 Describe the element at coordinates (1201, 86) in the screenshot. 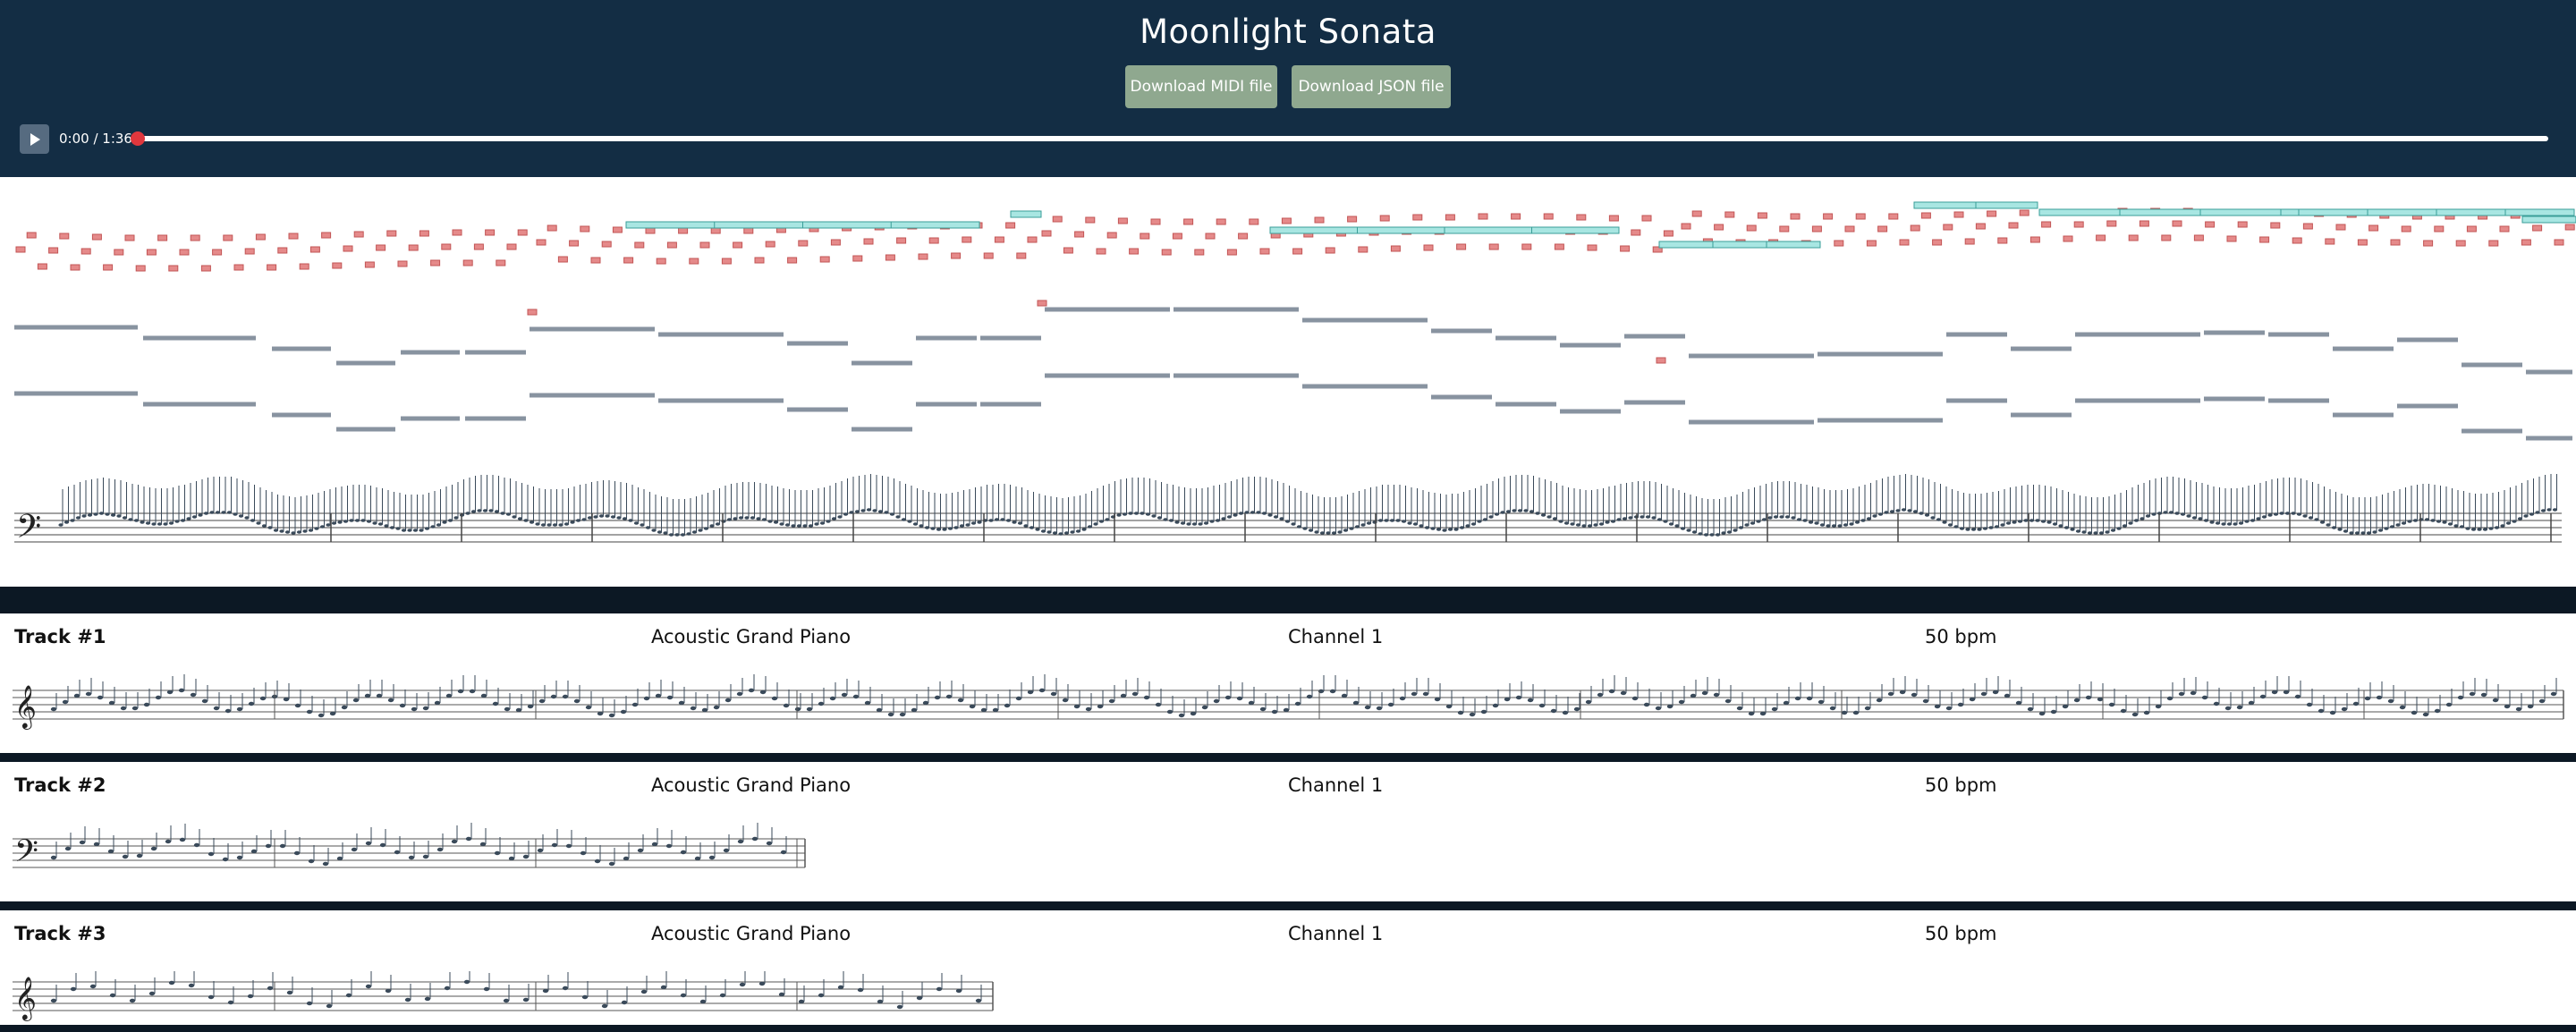

I see `download-midi-button: Download MIDI file` at that location.